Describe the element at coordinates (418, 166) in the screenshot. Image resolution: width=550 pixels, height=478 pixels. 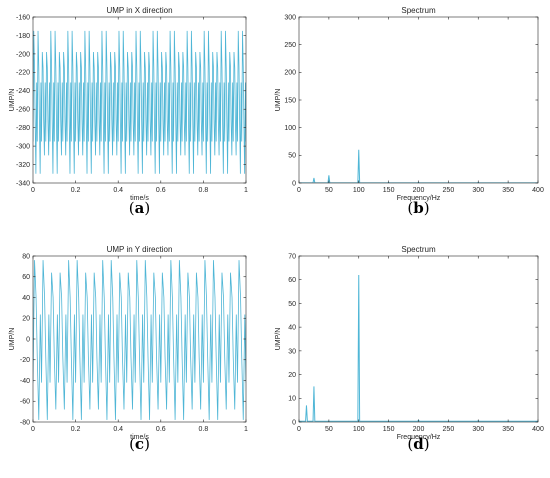
I see `data-series-b` at that location.